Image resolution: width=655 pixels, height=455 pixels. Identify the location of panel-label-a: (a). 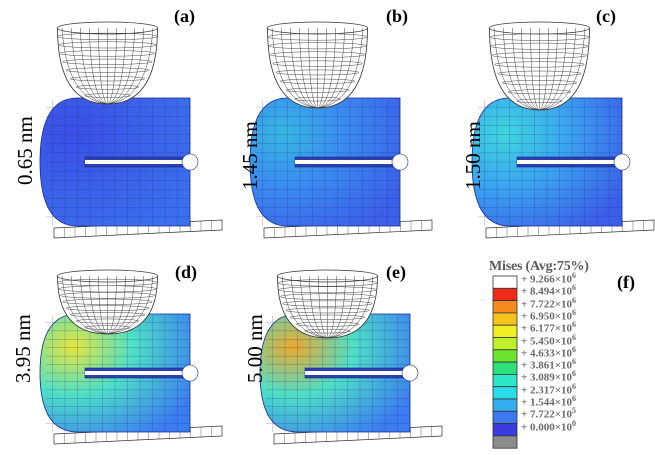
(184, 16).